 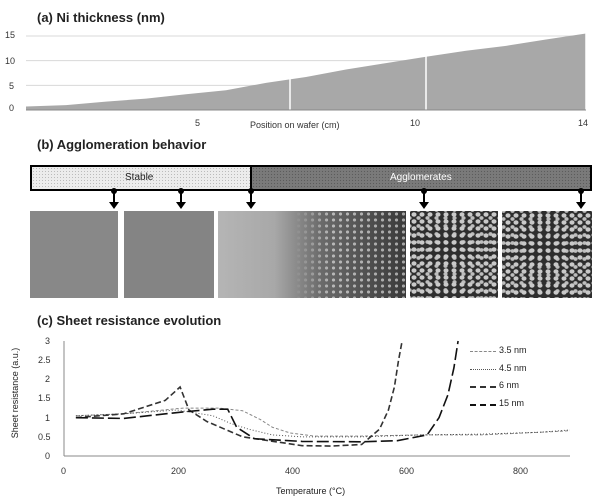 I want to click on panel-a-ytick-10: 10, so click(x=10, y=61).